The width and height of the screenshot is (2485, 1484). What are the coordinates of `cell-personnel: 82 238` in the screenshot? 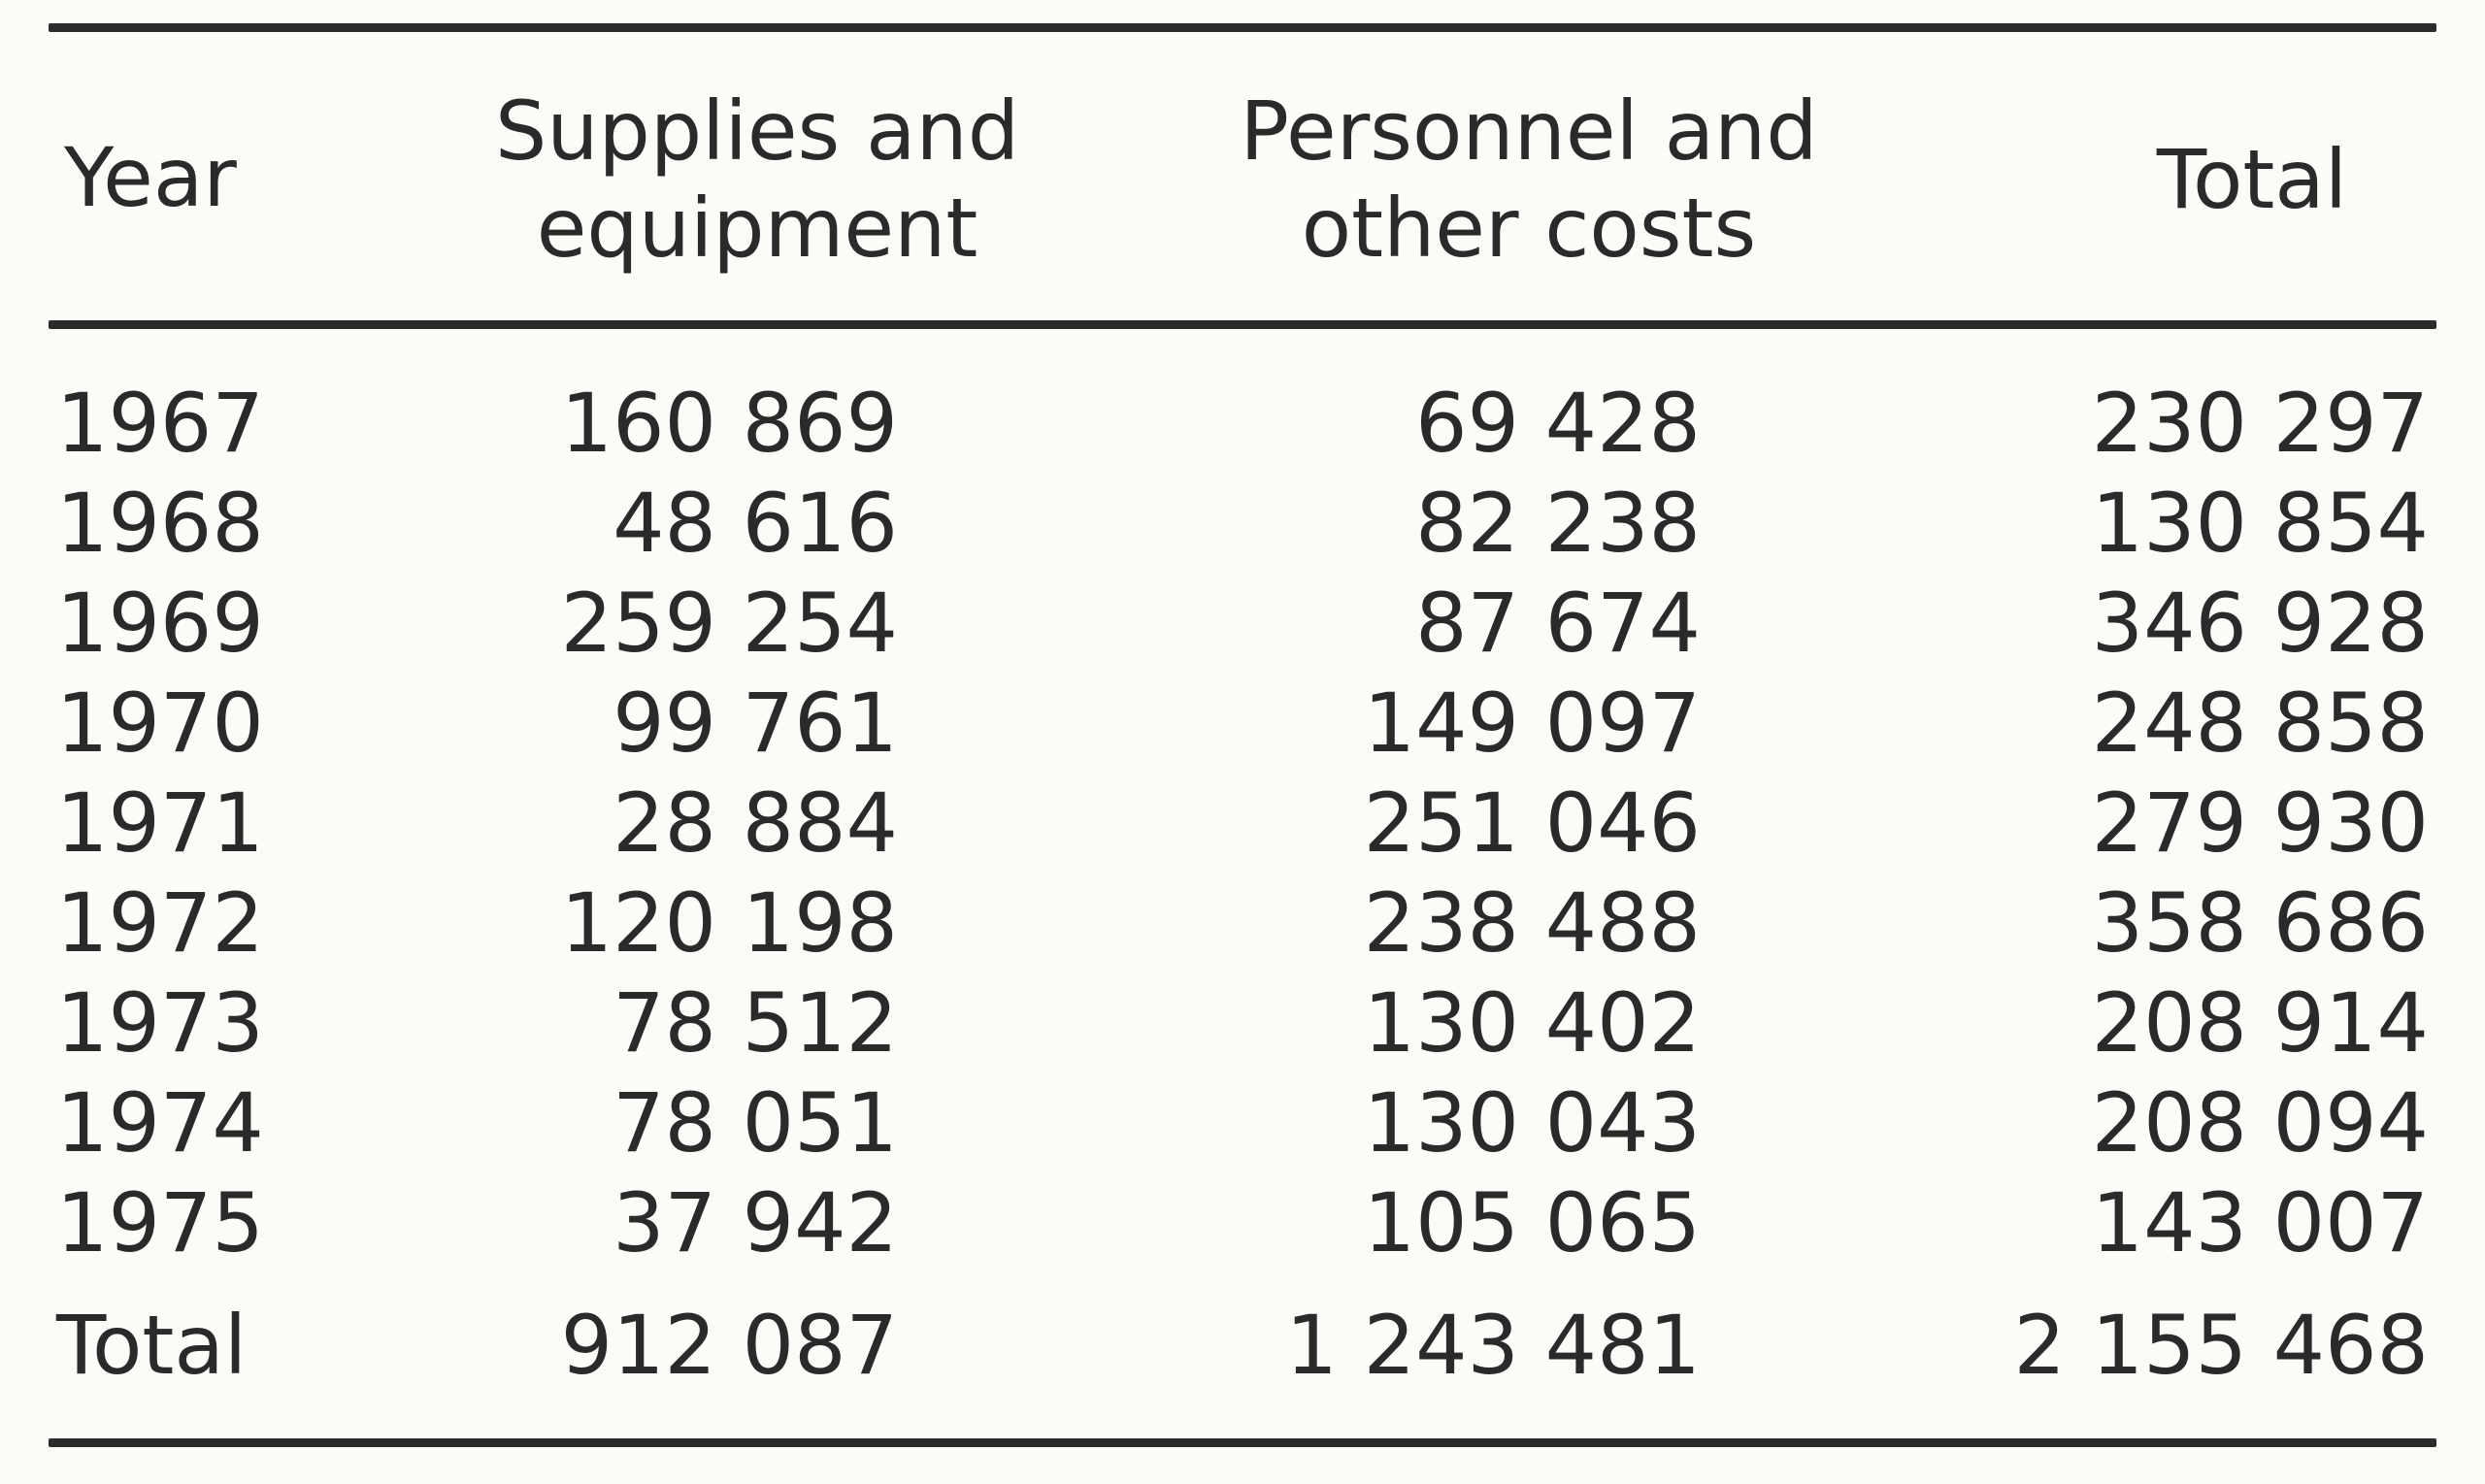 It's located at (1558, 523).